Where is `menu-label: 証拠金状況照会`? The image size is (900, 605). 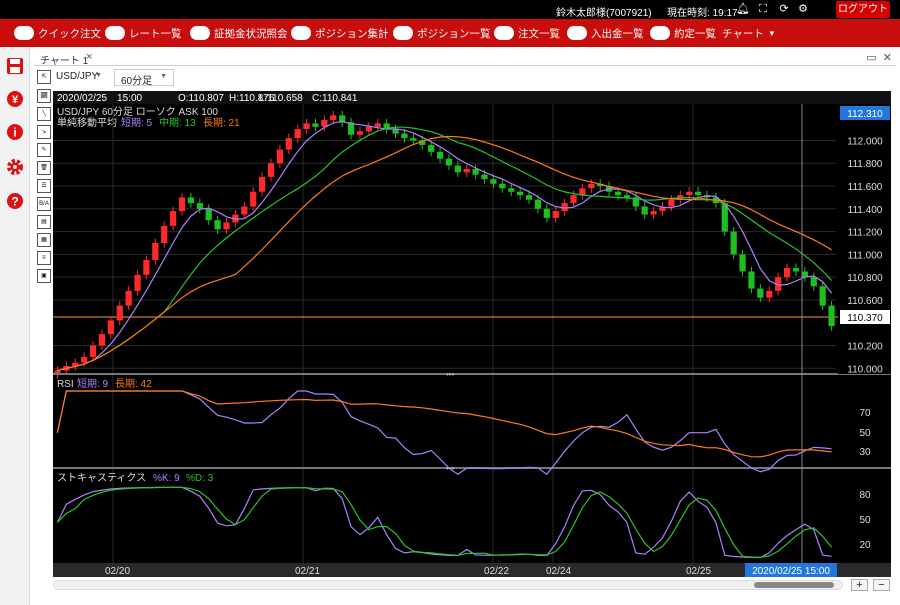
menu-label: 証拠金状況照会 is located at coordinates (251, 33).